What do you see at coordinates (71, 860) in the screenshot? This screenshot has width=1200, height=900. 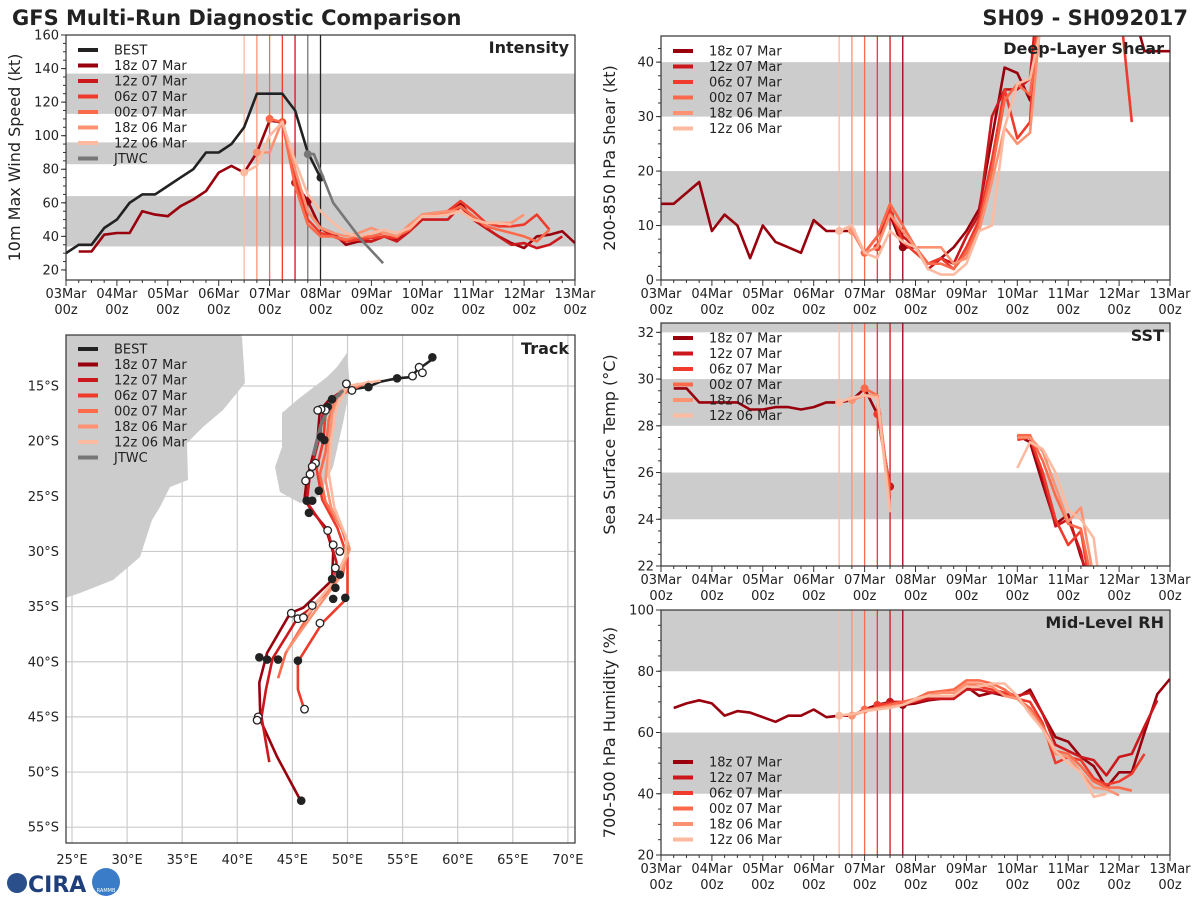 I see `lon-tick-label: 25°E` at bounding box center [71, 860].